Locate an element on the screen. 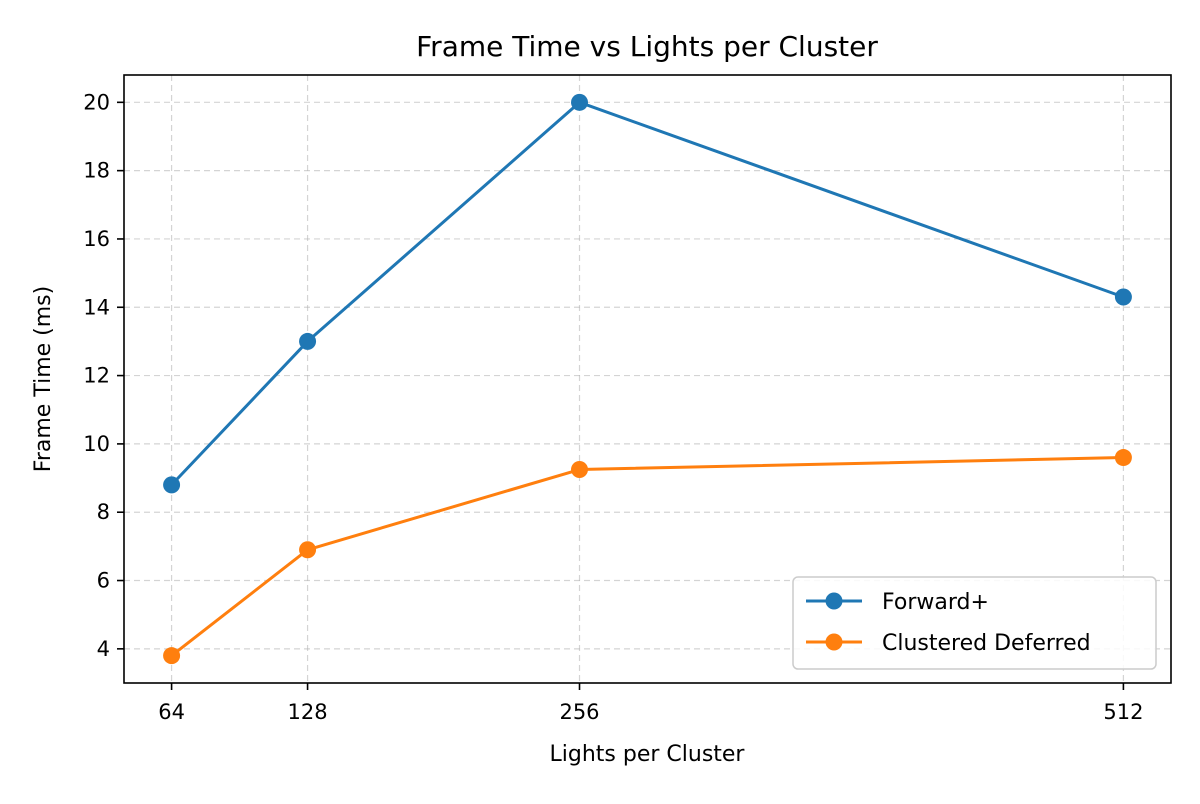 The image size is (1200, 804). y-tick-label: 14 is located at coordinates (96, 307).